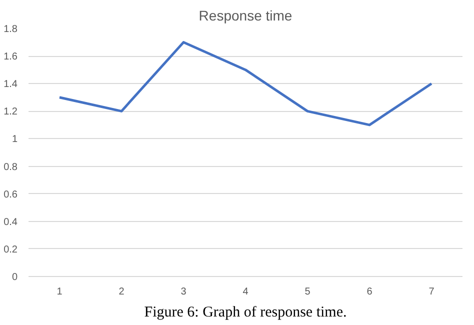 Image resolution: width=474 pixels, height=325 pixels. What do you see at coordinates (11, 84) in the screenshot?
I see `y-tick-label: 1.4` at bounding box center [11, 84].